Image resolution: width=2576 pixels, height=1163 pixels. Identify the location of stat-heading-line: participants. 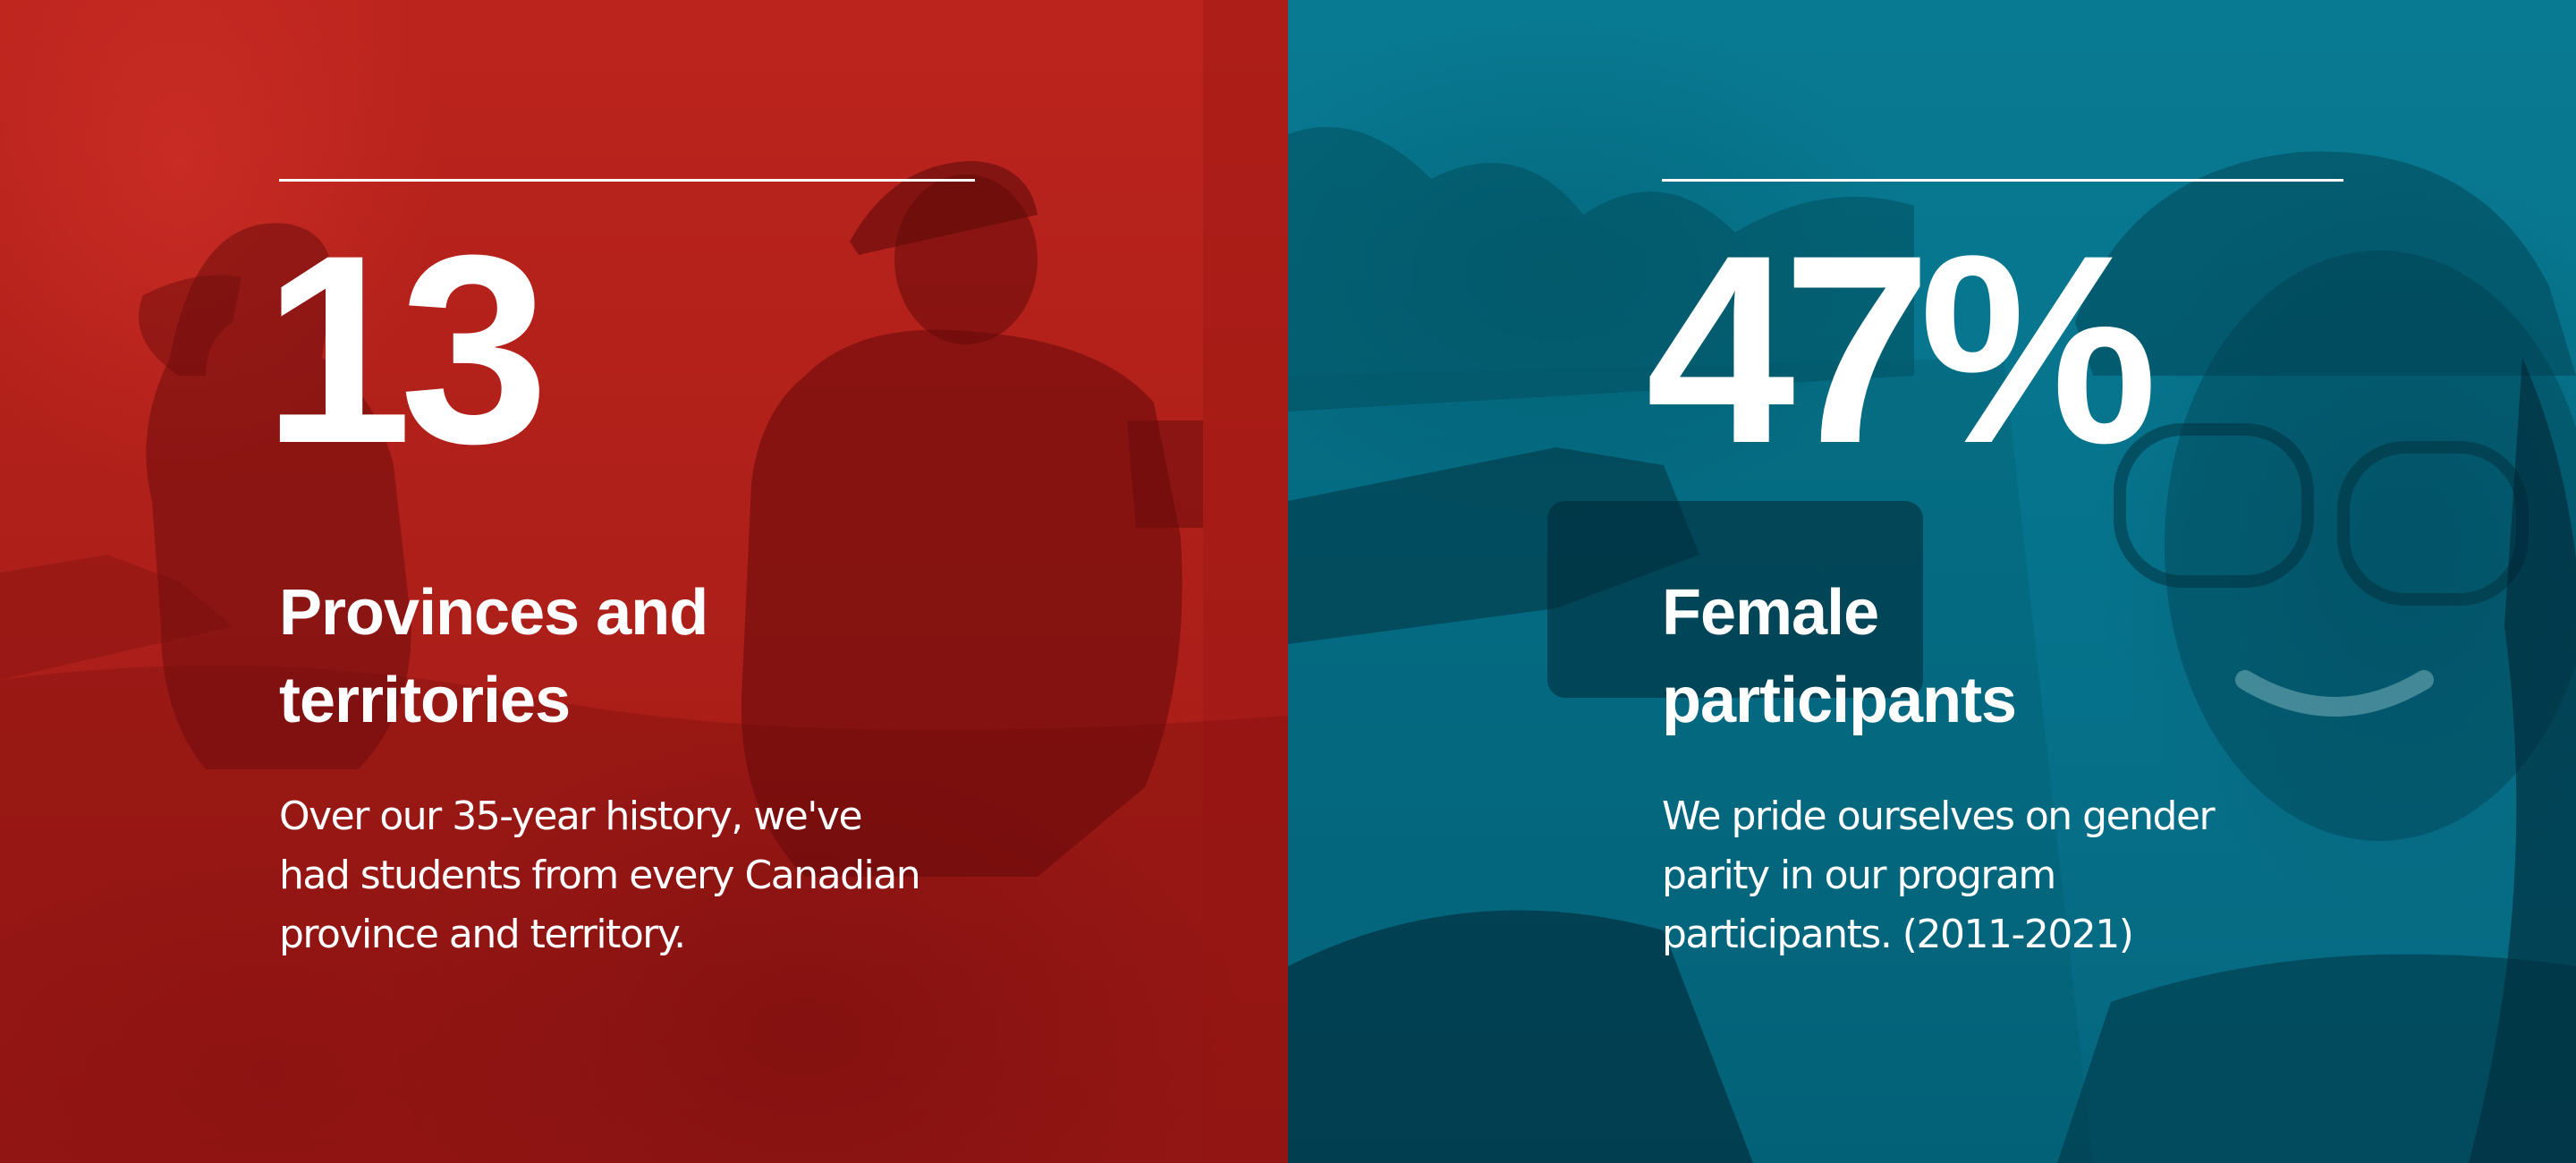
(1839, 701).